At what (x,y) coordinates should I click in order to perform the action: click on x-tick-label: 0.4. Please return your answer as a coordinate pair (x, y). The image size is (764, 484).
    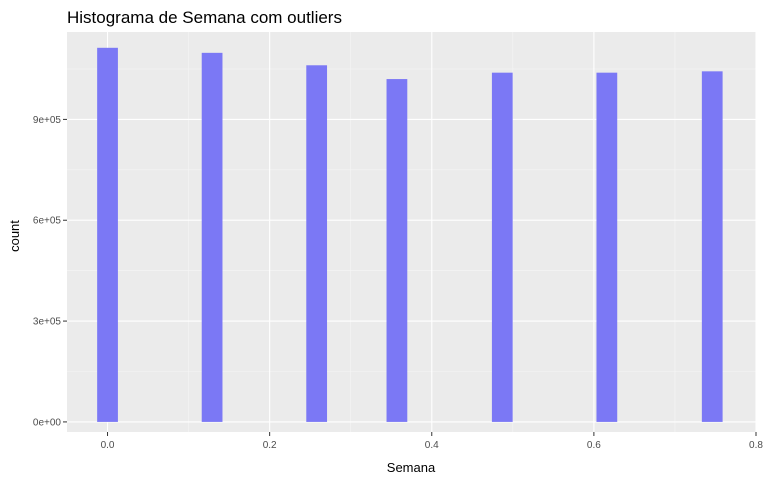
    Looking at the image, I should click on (432, 445).